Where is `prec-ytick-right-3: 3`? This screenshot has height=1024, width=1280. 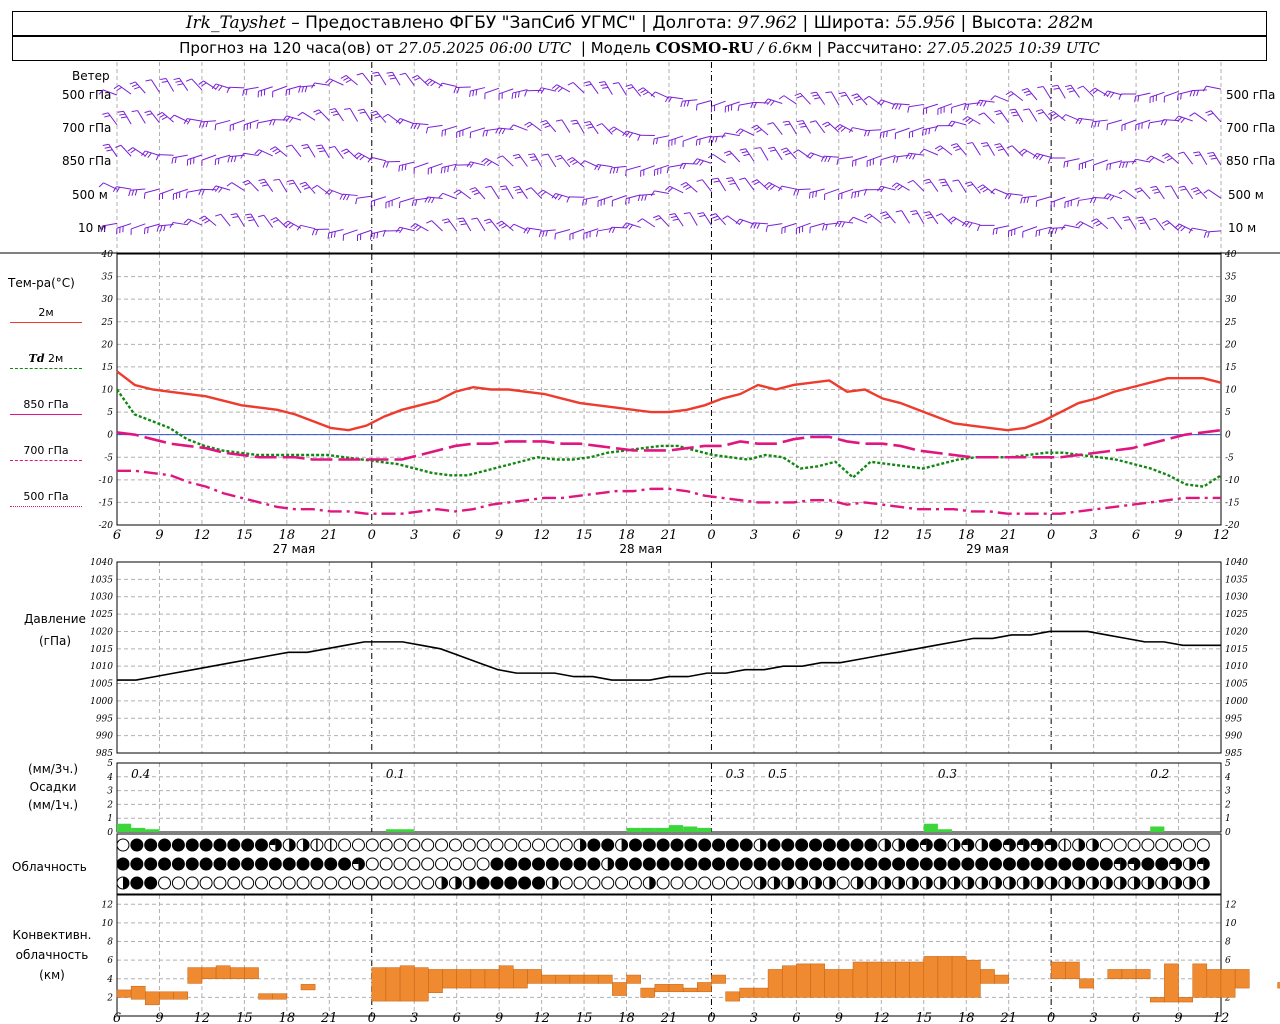 prec-ytick-right-3: 3 is located at coordinates (1228, 792).